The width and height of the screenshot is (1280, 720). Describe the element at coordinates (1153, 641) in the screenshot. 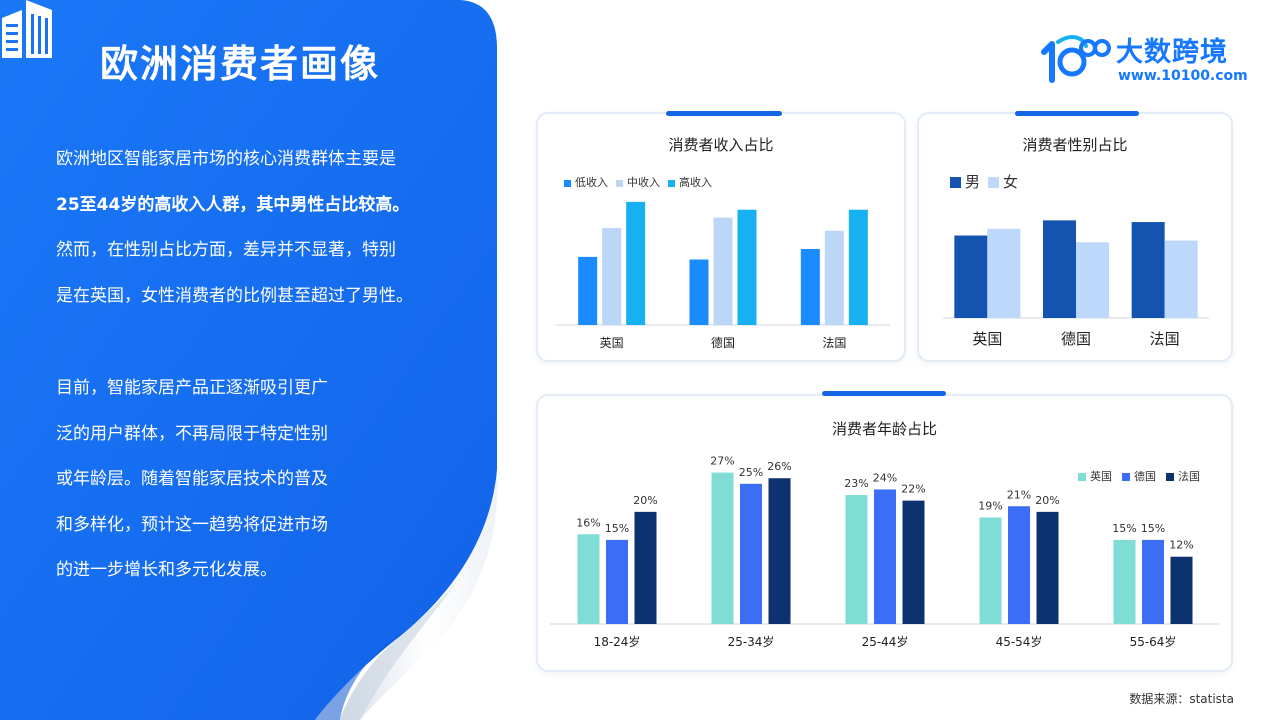

I see `x-tick-label: 55-64岁` at that location.